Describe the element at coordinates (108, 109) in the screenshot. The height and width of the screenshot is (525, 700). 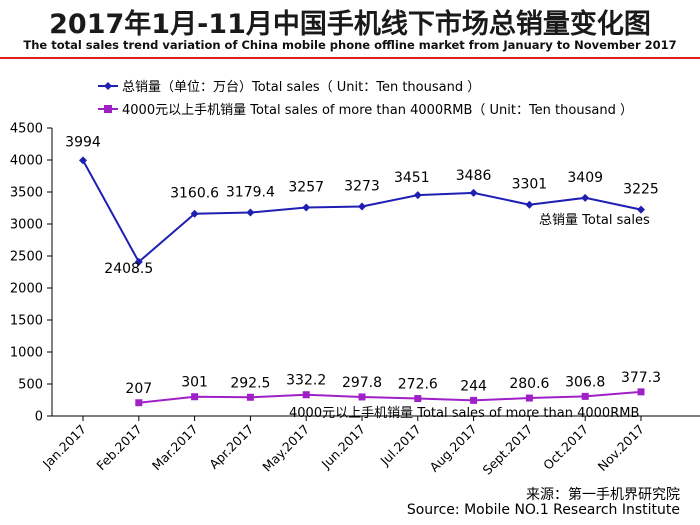
I see `legend-premium-marker` at that location.